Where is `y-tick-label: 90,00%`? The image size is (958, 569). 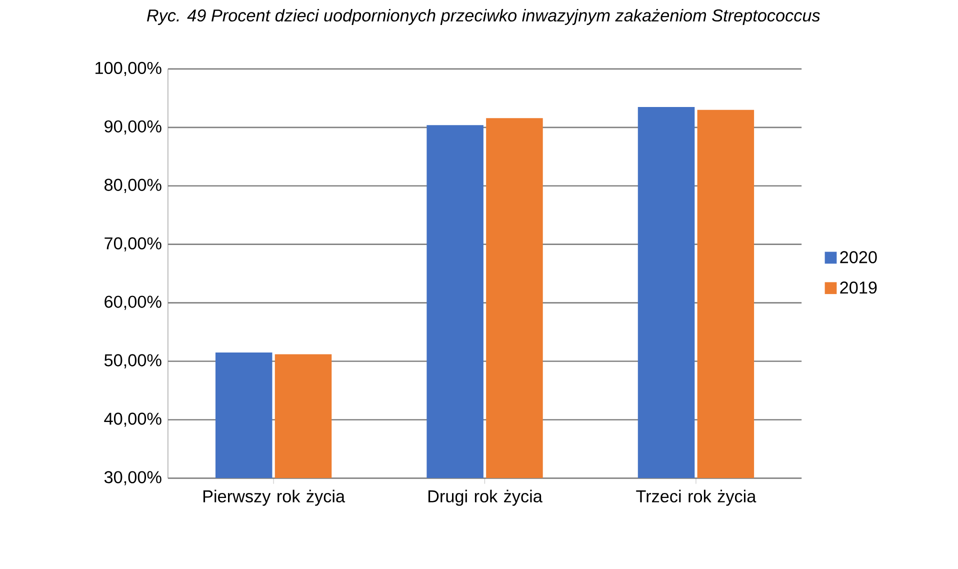
y-tick-label: 90,00% is located at coordinates (133, 127).